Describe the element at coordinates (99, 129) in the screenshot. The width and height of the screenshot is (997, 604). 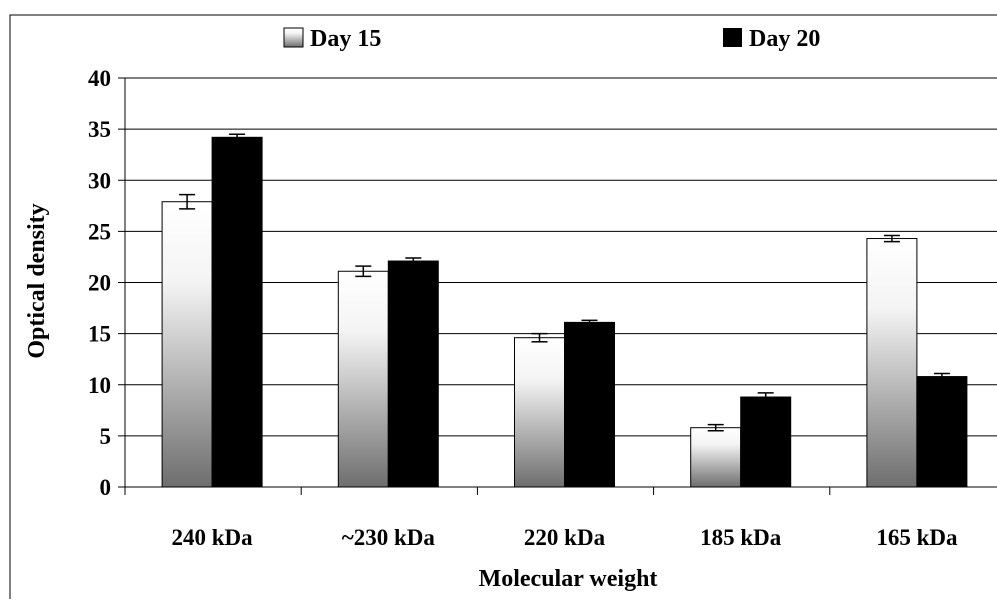
I see `y-tick-label: 35` at that location.